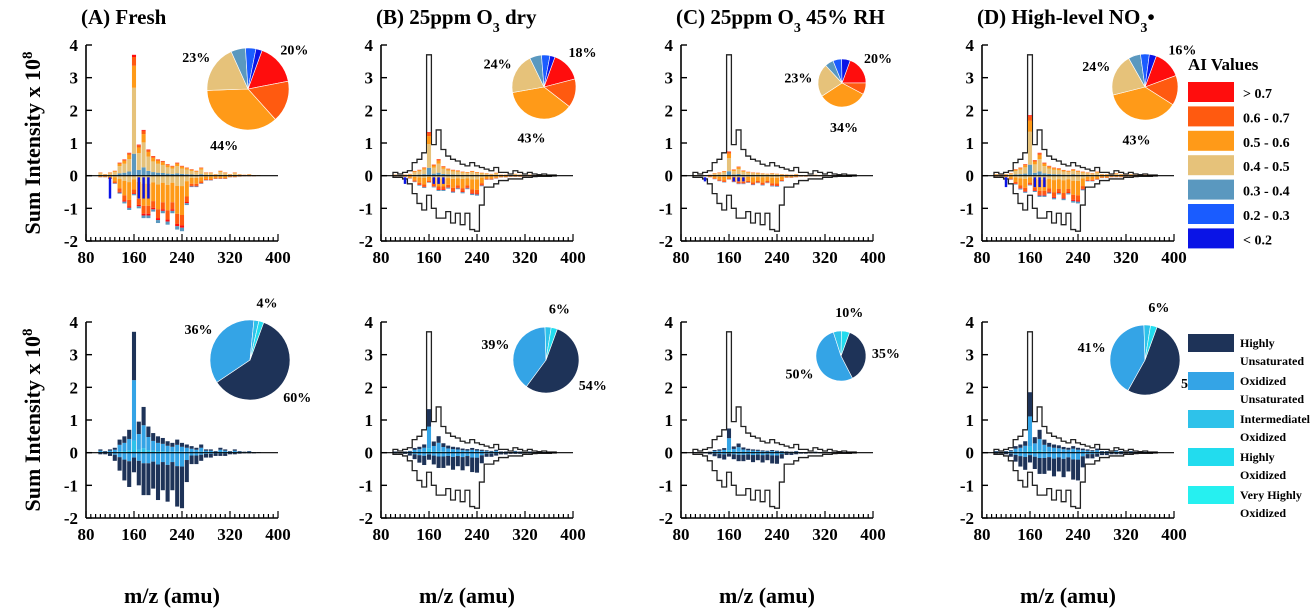 The image size is (1310, 612). I want to click on bar-seg-pos-r0-p1-b14-c2, so click(462, 172).